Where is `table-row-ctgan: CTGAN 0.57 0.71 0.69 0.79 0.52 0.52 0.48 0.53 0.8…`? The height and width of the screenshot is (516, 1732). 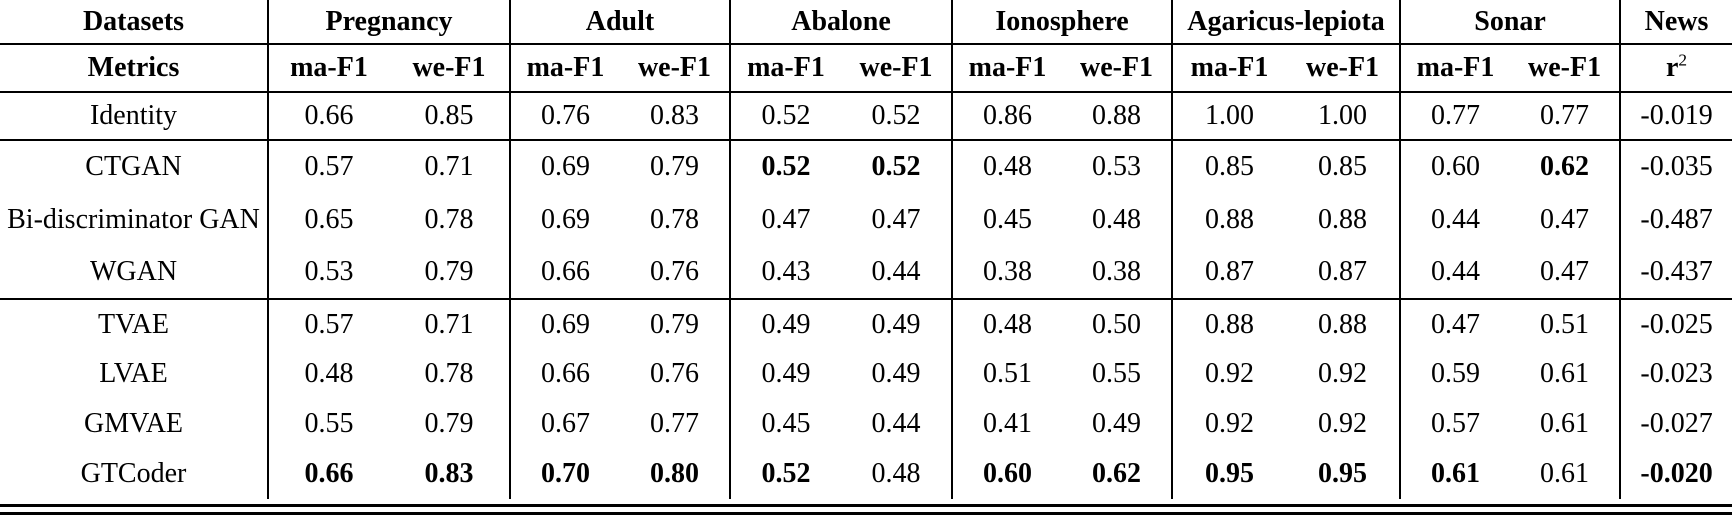 table-row-ctgan: CTGAN 0.57 0.71 0.69 0.79 0.52 0.52 0.48 0.53 0.8… is located at coordinates (866, 166).